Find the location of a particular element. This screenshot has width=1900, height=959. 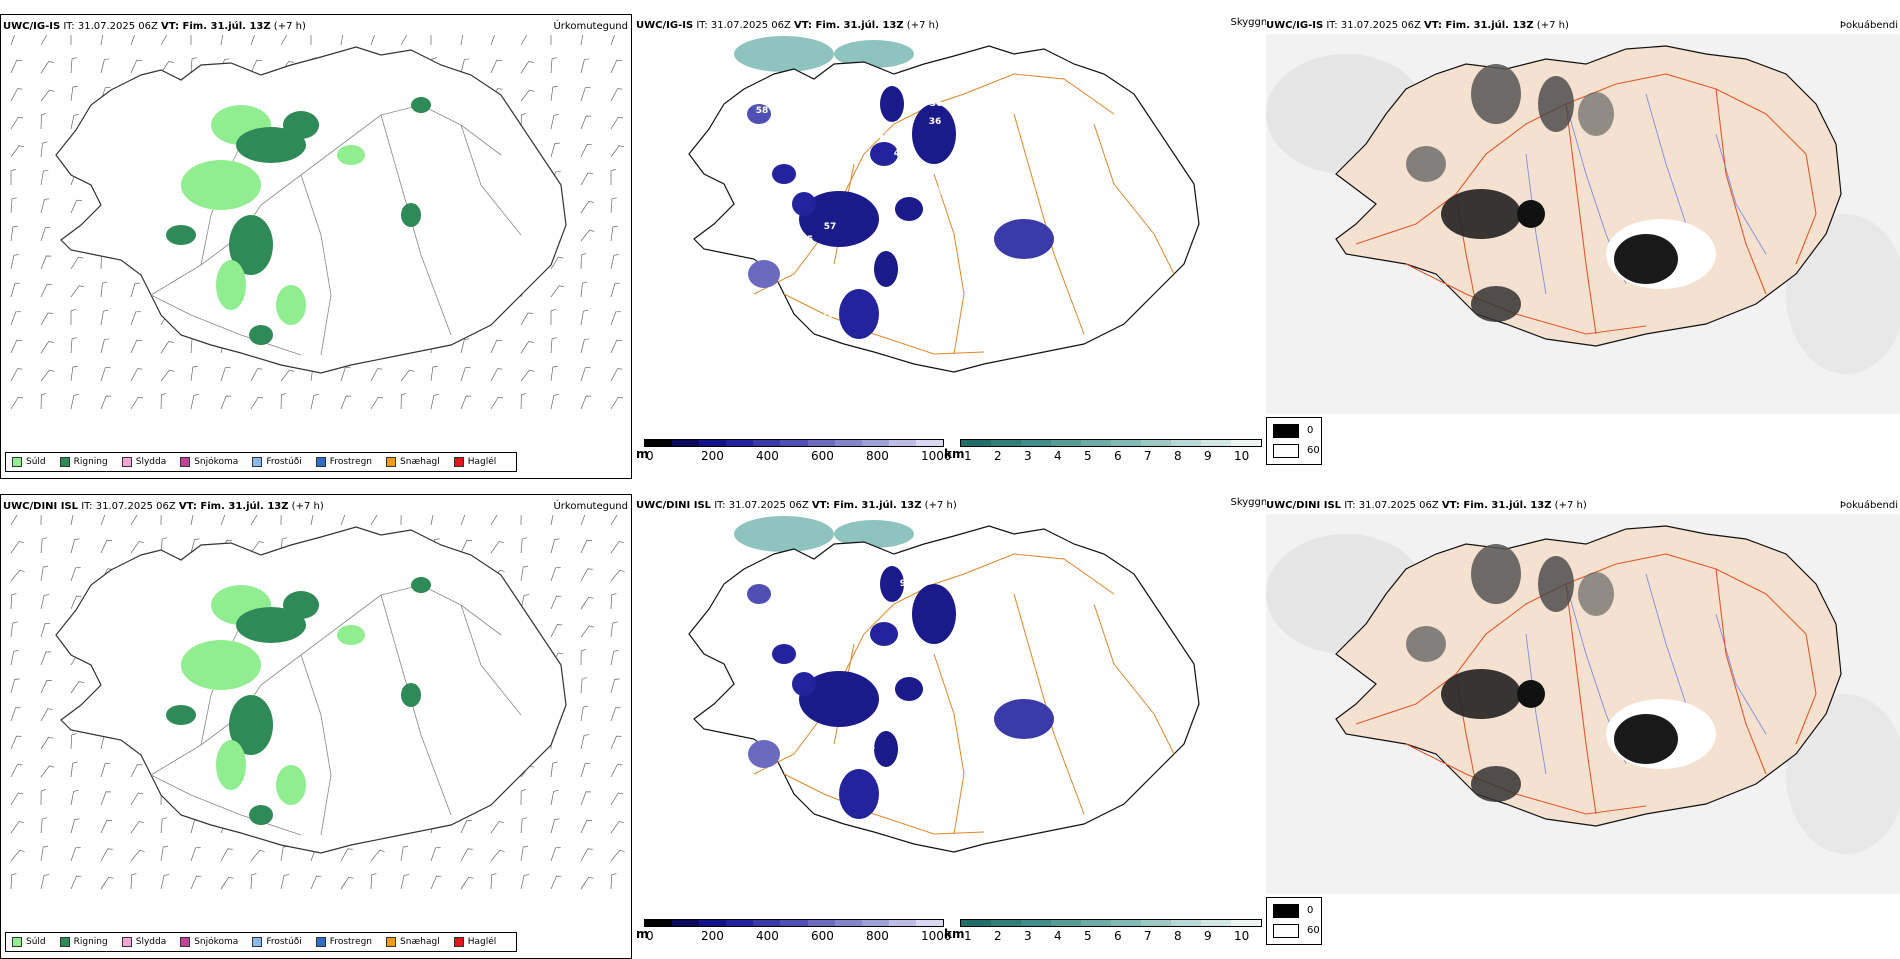

fog-areas is located at coordinates (1561, 193).